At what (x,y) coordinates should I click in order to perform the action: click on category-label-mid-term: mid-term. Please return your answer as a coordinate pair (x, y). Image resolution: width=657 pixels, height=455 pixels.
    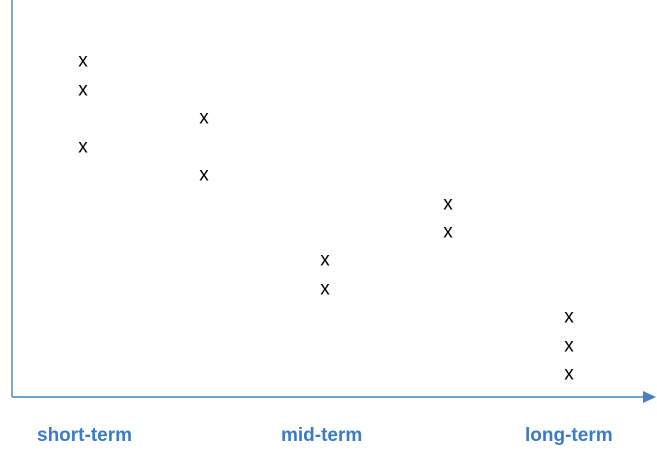
    Looking at the image, I should click on (322, 435).